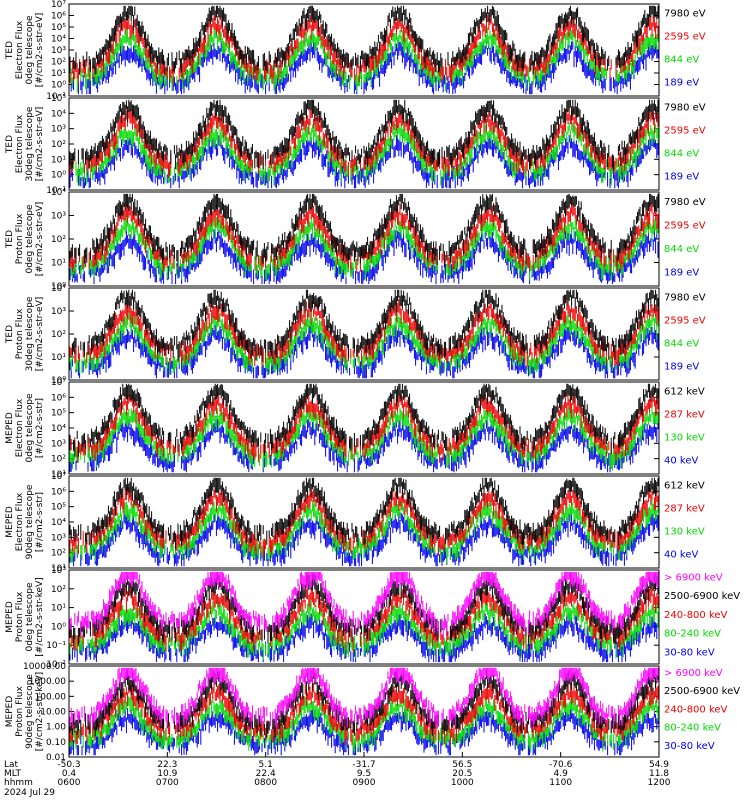  What do you see at coordinates (167, 765) in the screenshot?
I see `x-tick-label: 22.3` at bounding box center [167, 765].